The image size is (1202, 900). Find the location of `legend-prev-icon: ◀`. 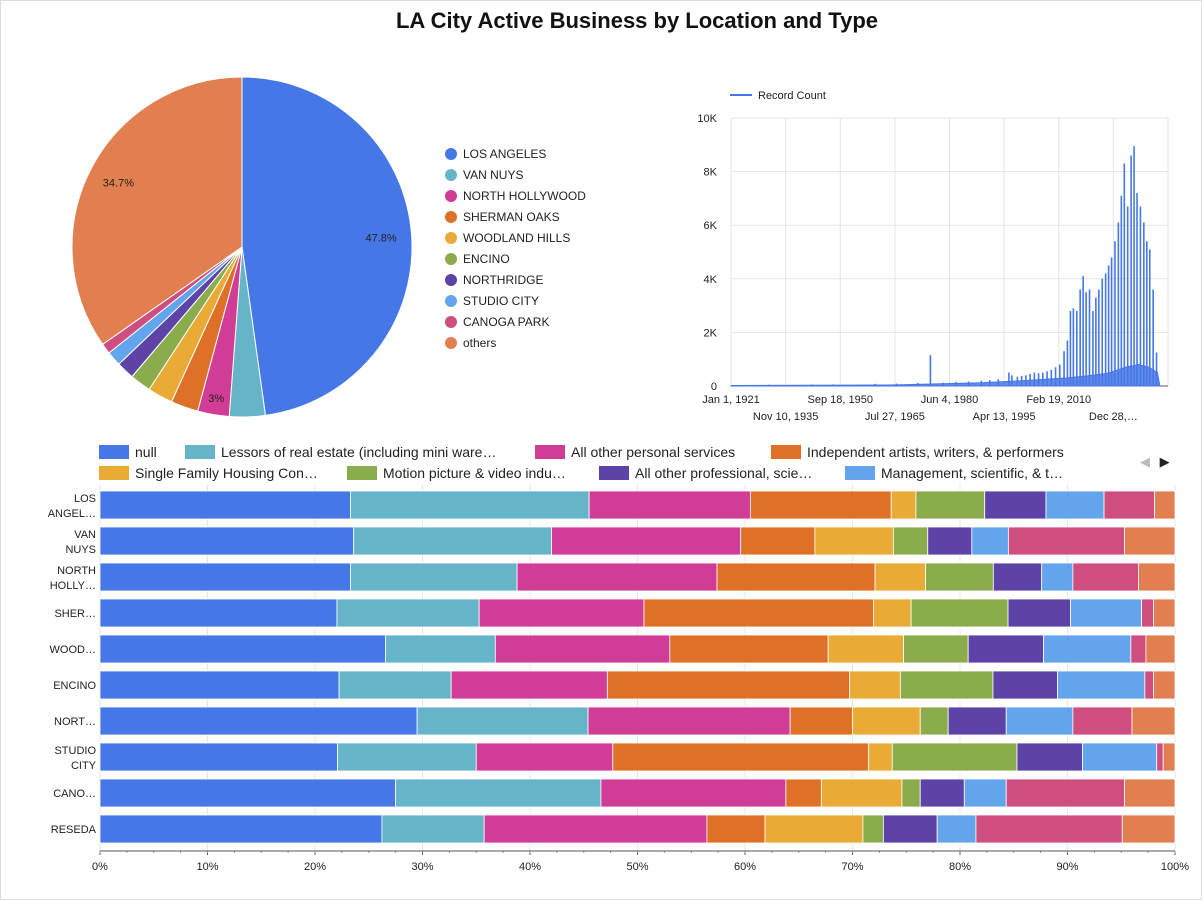

legend-prev-icon: ◀ is located at coordinates (1145, 461).